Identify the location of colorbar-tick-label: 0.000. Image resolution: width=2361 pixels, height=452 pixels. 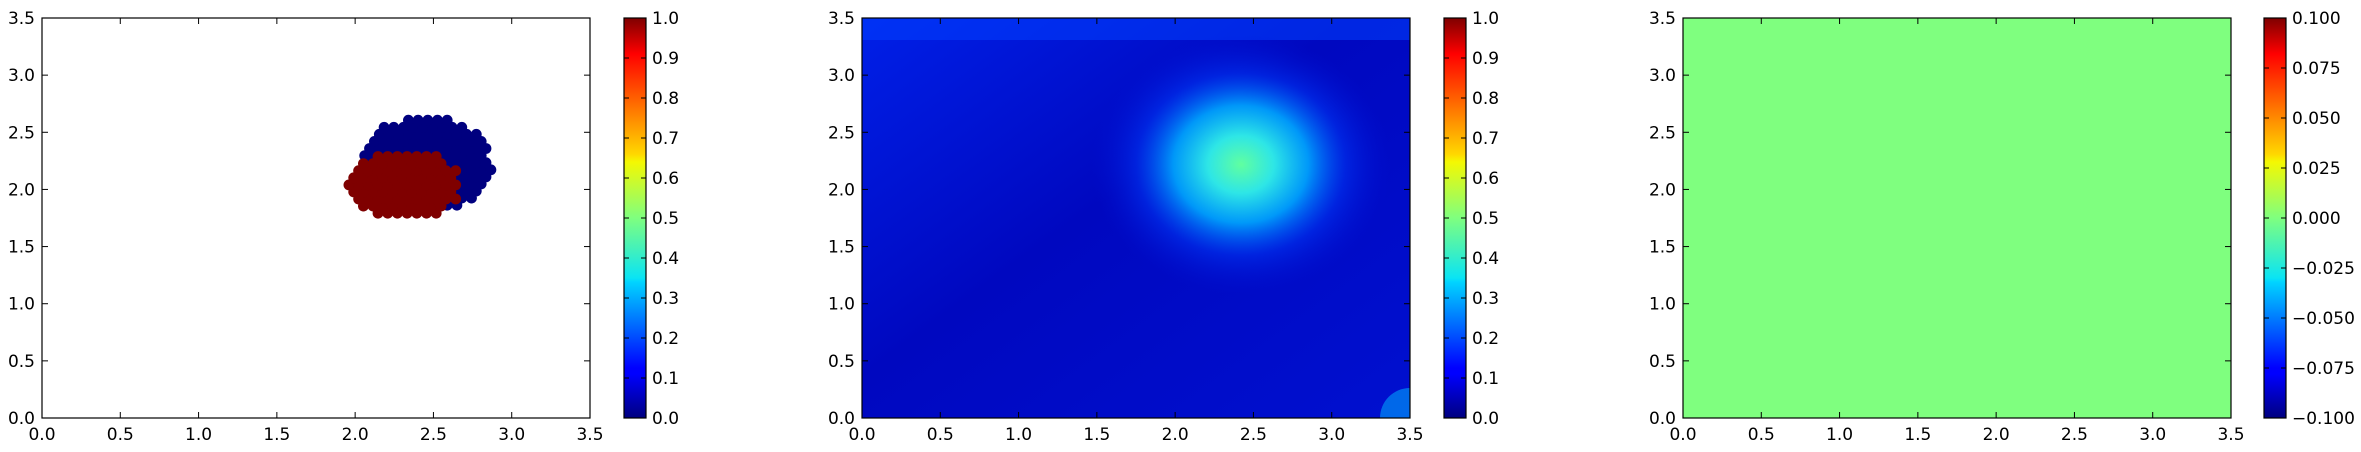
(2316, 219).